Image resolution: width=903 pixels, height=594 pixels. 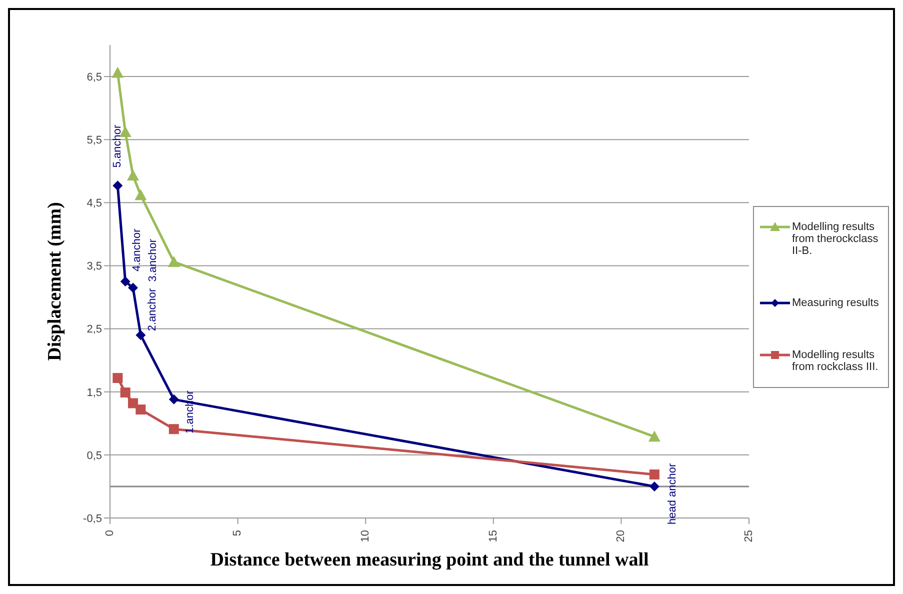 What do you see at coordinates (92, 518) in the screenshot?
I see `y-tick-label: -0,5` at bounding box center [92, 518].